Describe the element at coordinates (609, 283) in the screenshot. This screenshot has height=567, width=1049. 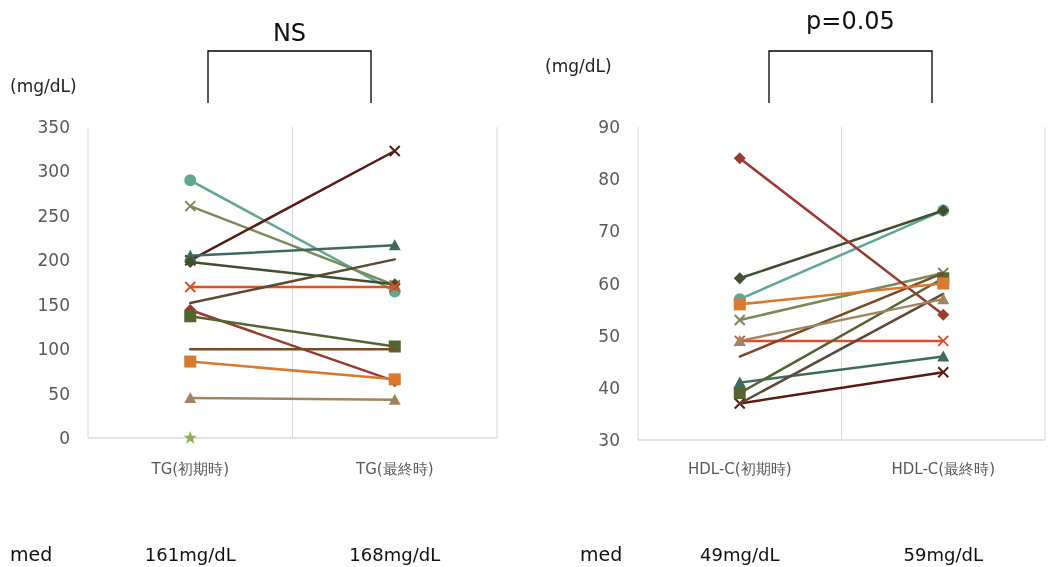
I see `y-tick-label: 60` at that location.